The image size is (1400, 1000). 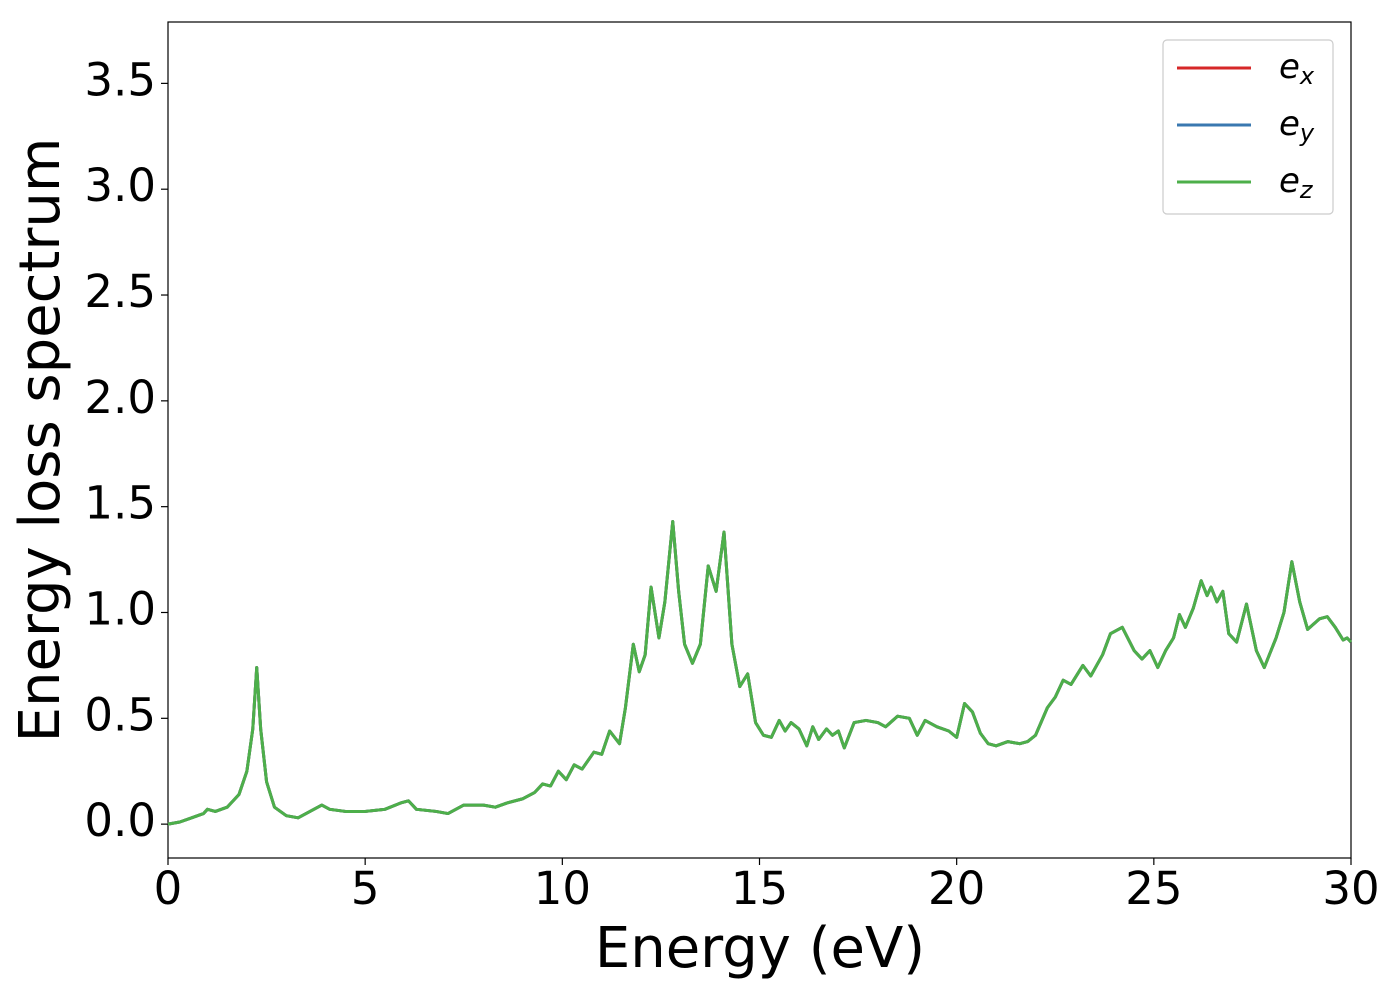 What do you see at coordinates (1297, 126) in the screenshot?
I see `legend-label: ey` at bounding box center [1297, 126].